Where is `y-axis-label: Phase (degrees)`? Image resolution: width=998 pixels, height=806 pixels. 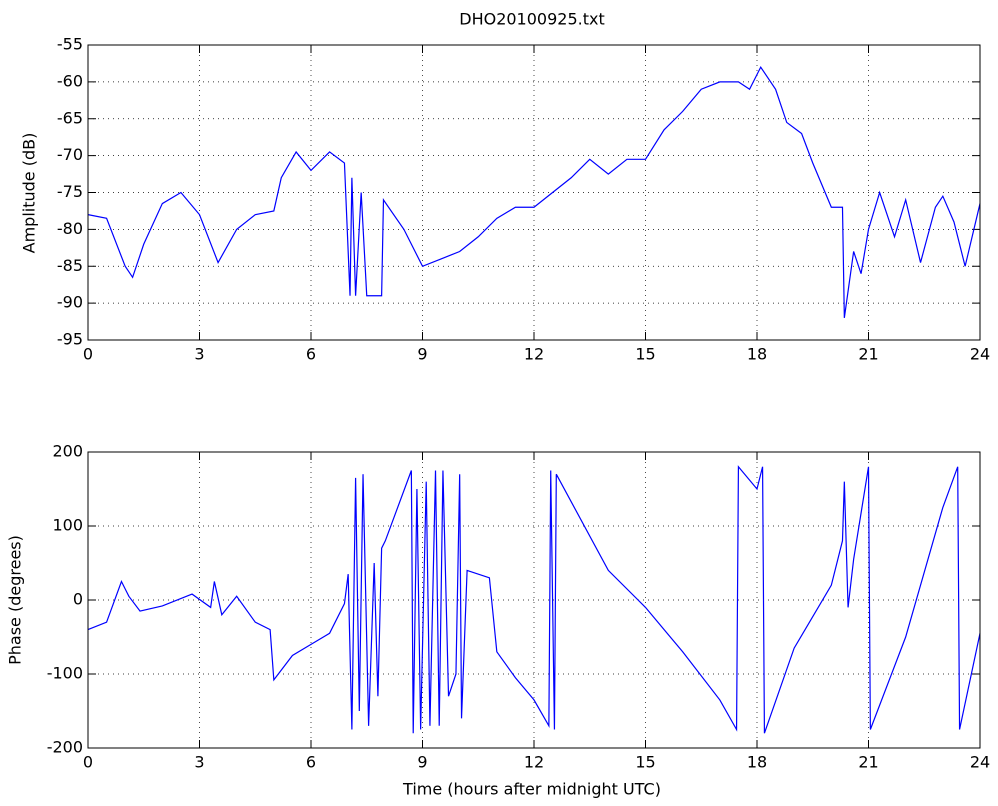
y-axis-label: Phase (degrees) is located at coordinates (15, 600).